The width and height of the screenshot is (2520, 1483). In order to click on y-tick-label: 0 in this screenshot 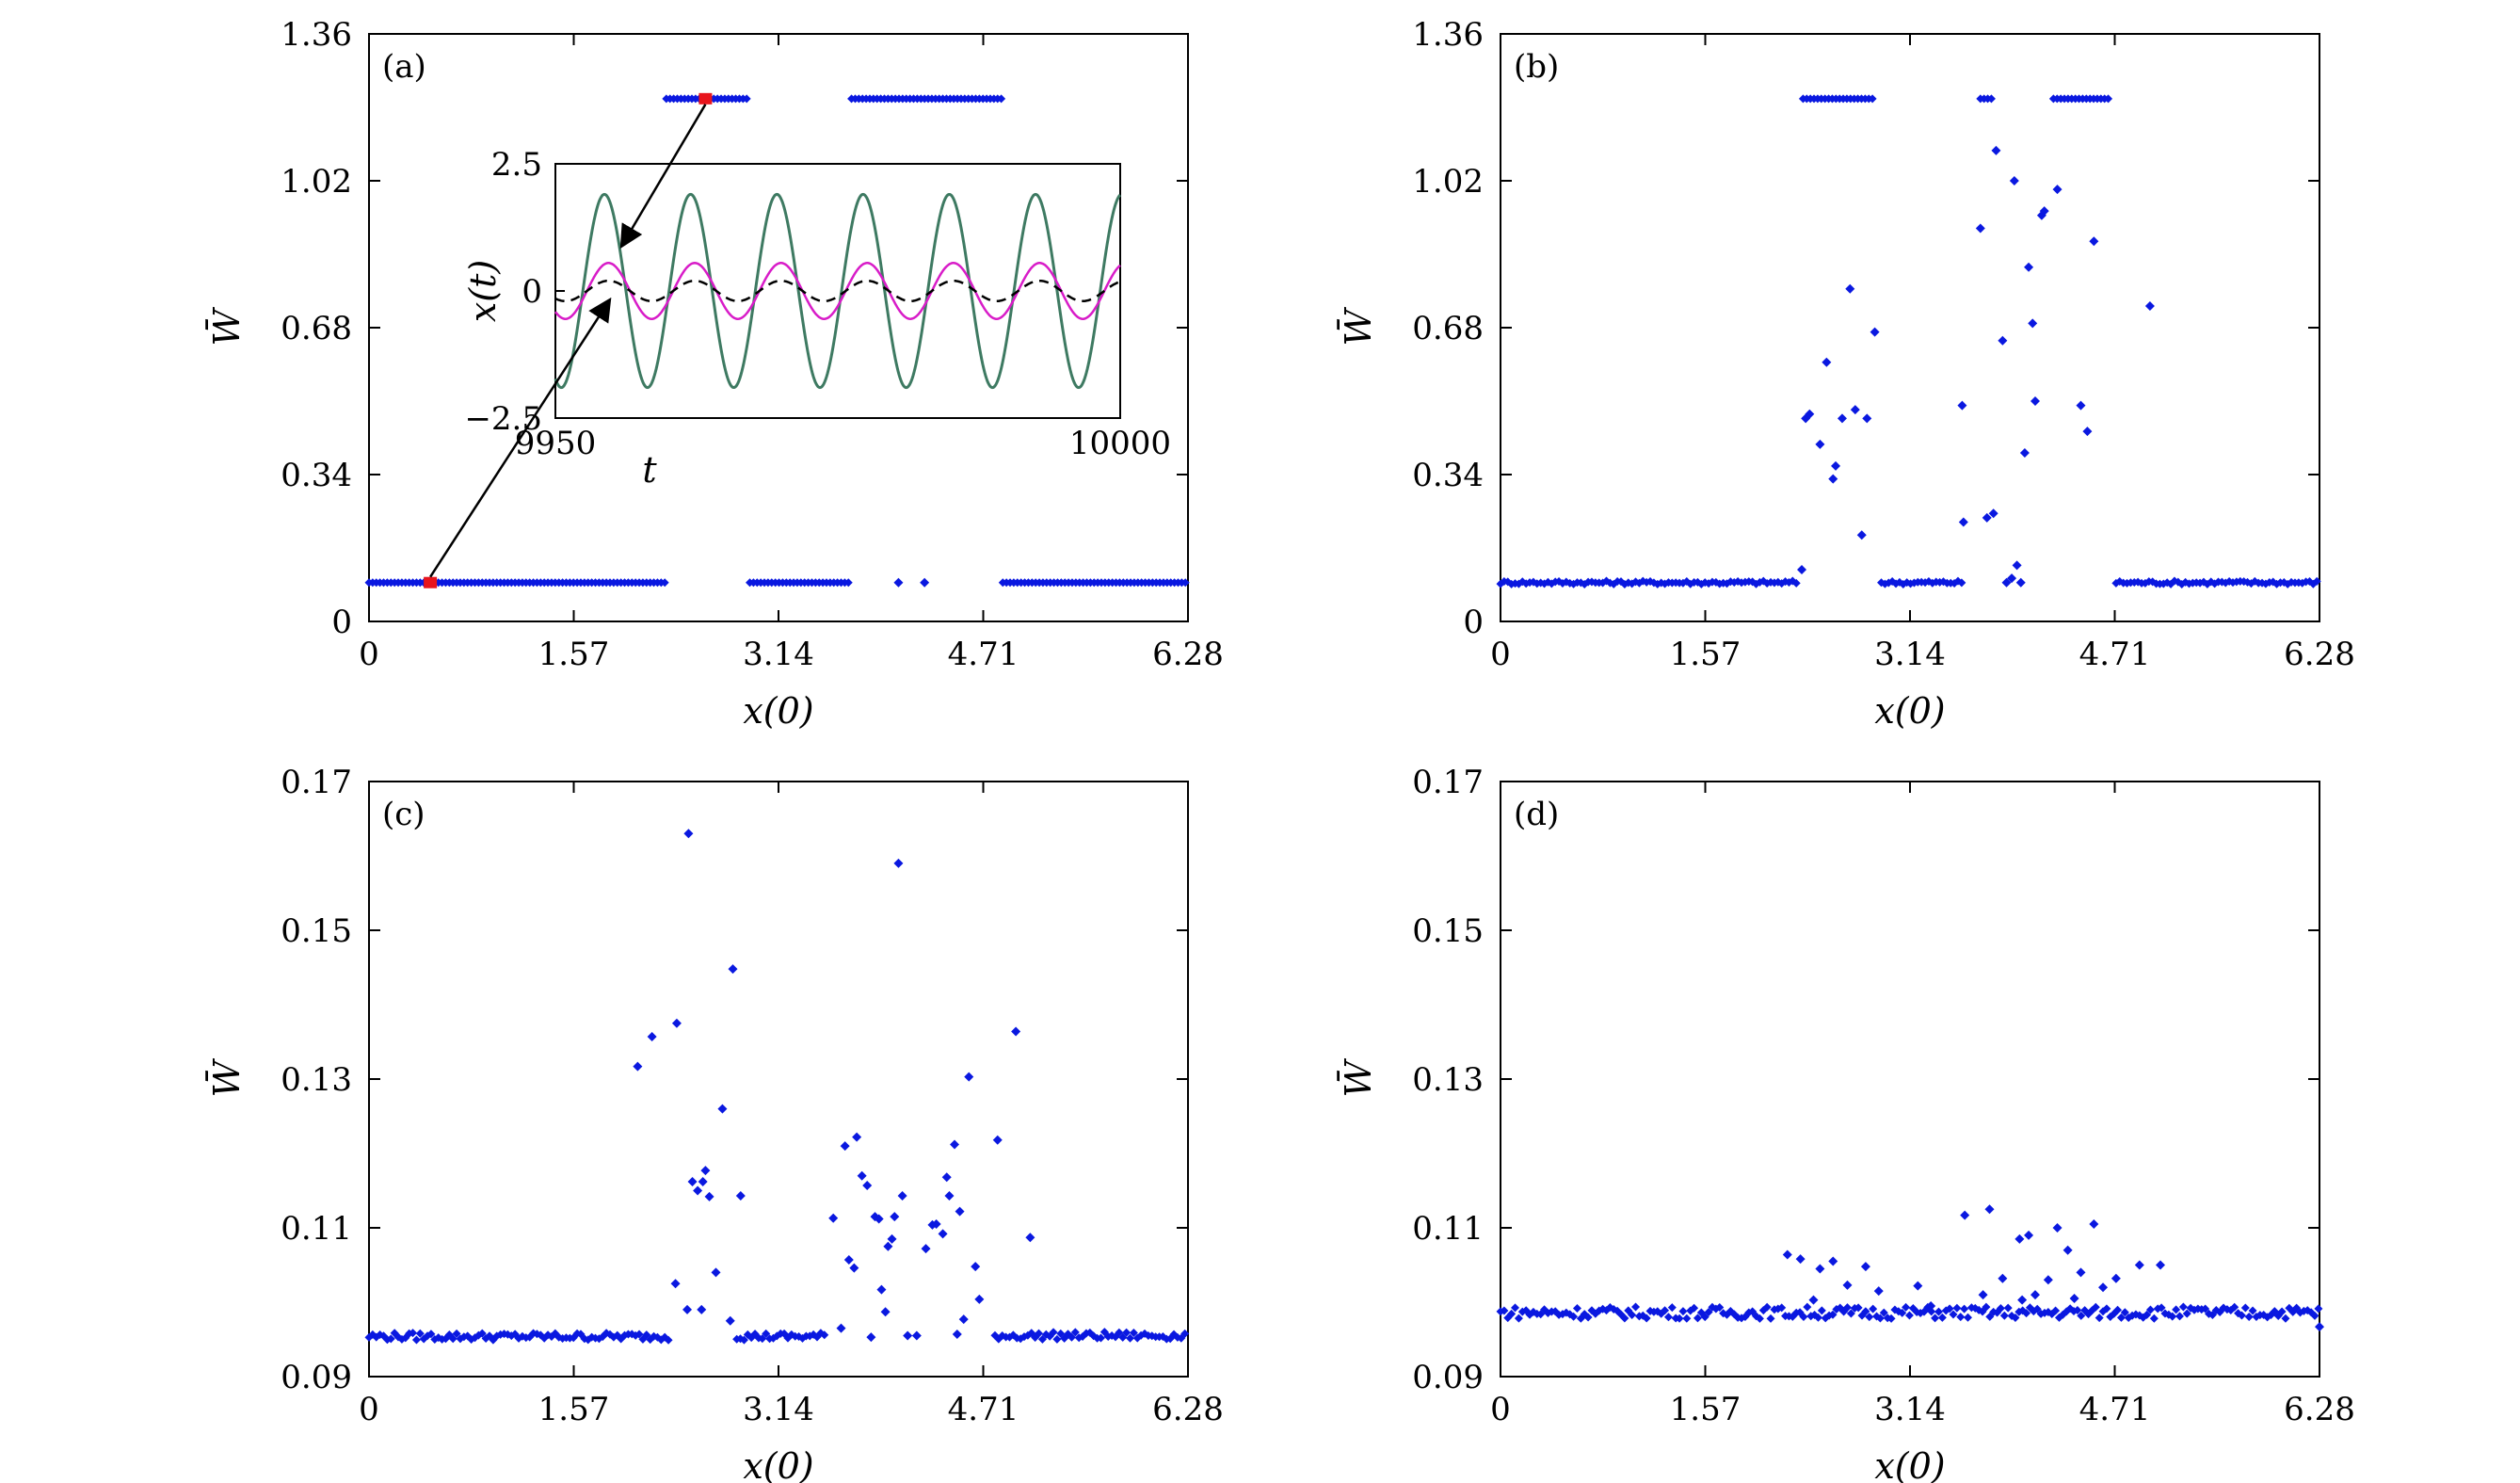, I will do `click(1473, 623)`.